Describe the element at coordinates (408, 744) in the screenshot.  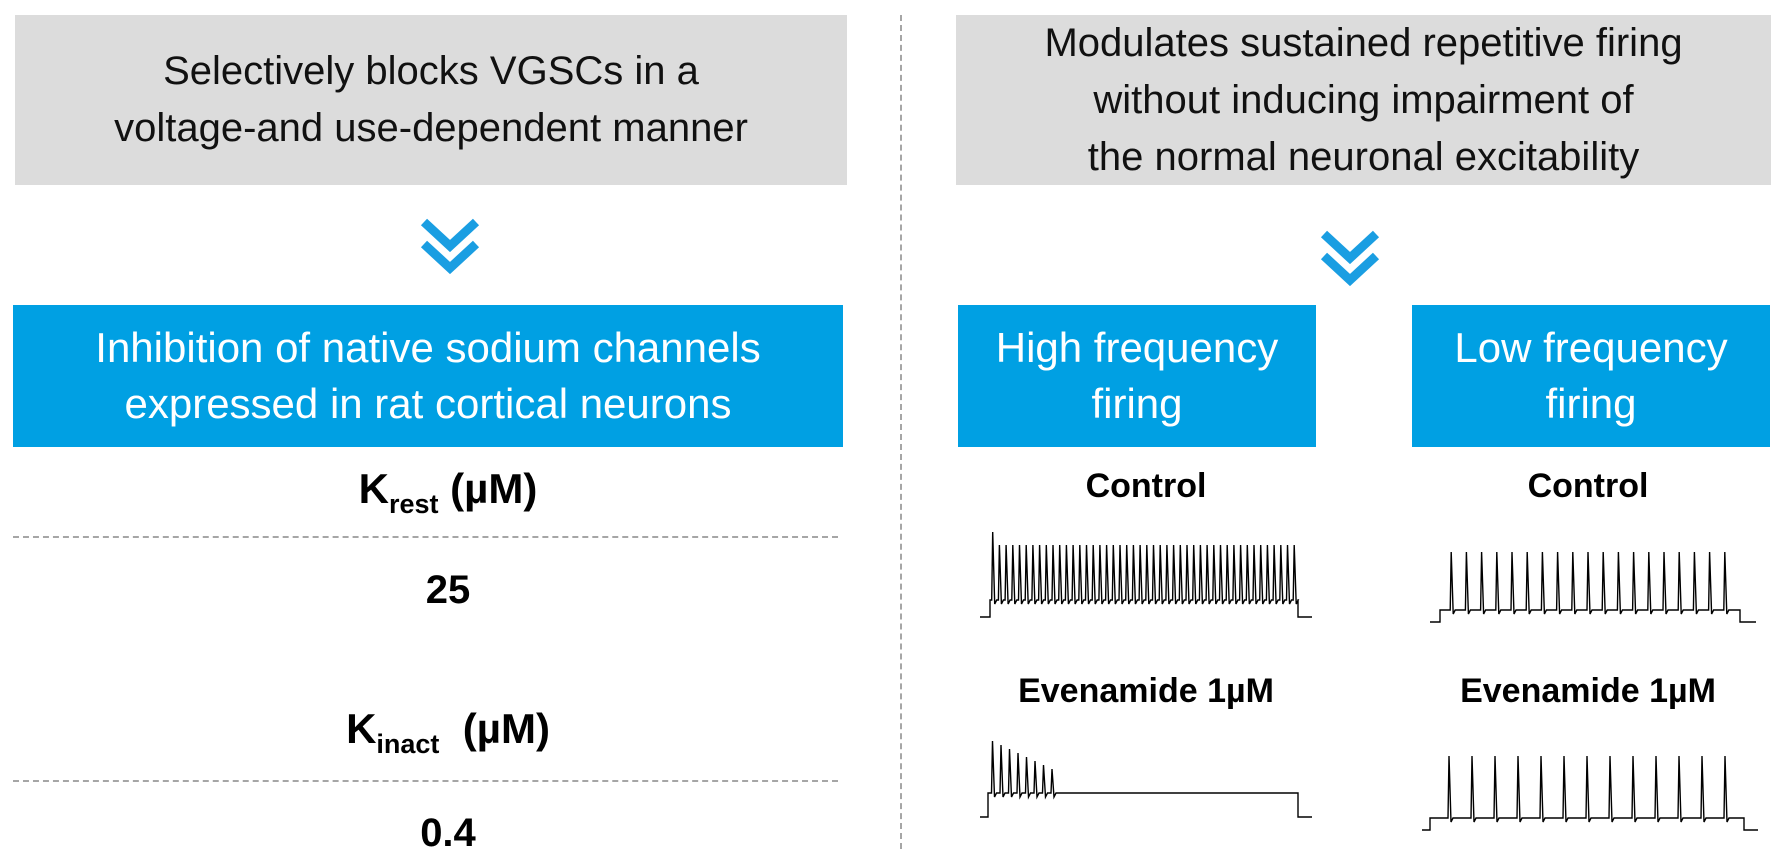
I see `k-inact-subscript: inact` at that location.